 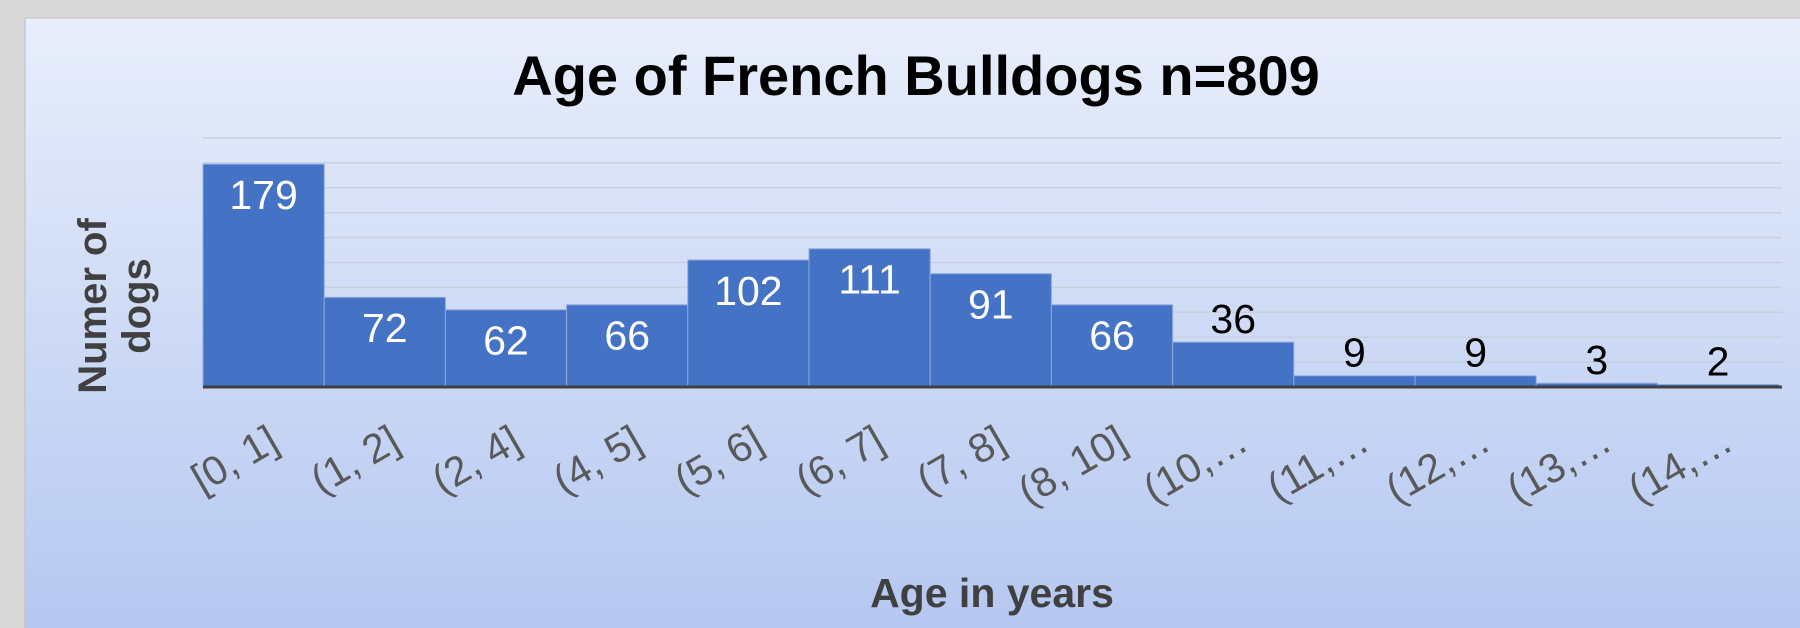 I want to click on chart-title: Age of French Bulldogs n=809, so click(x=915, y=75).